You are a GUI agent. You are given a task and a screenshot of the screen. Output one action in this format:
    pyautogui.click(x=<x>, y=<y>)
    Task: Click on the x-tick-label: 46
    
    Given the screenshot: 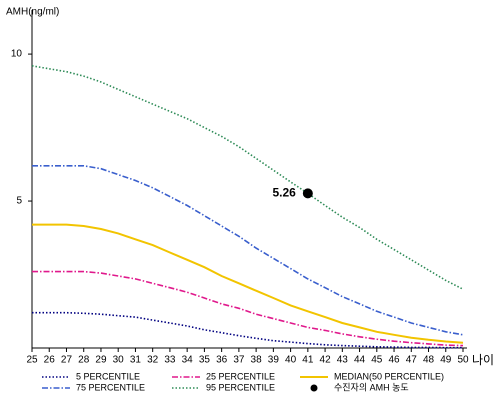 What is the action you would take?
    pyautogui.click(x=394, y=360)
    